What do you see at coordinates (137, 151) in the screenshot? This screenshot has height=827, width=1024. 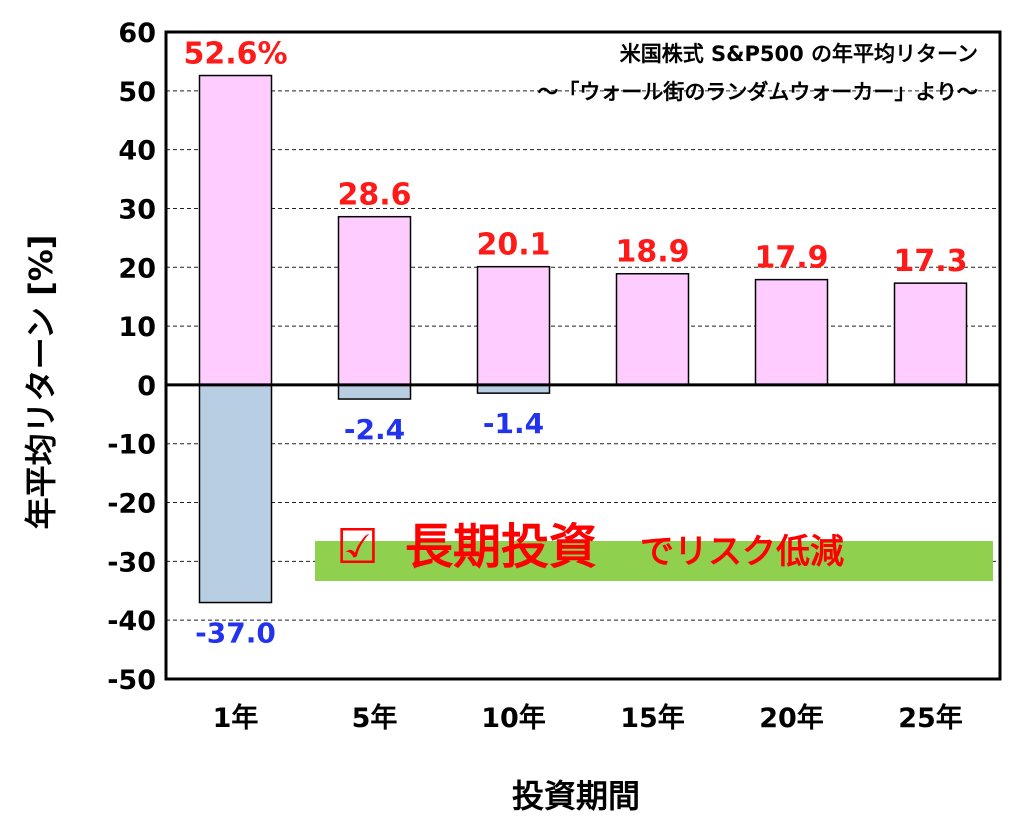 I see `y-tick-label: 40` at bounding box center [137, 151].